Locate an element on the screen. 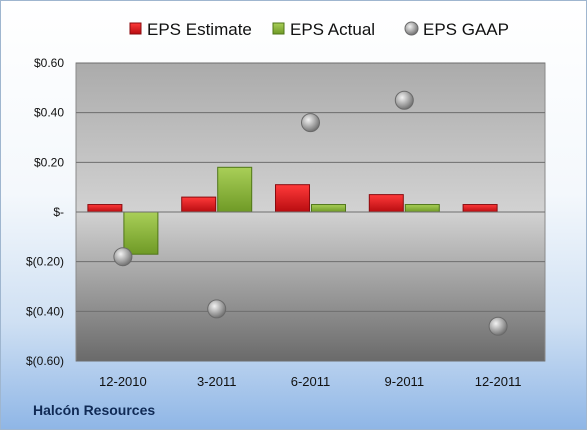 The width and height of the screenshot is (587, 431). y-tick-label: $(0.20) is located at coordinates (45, 262).